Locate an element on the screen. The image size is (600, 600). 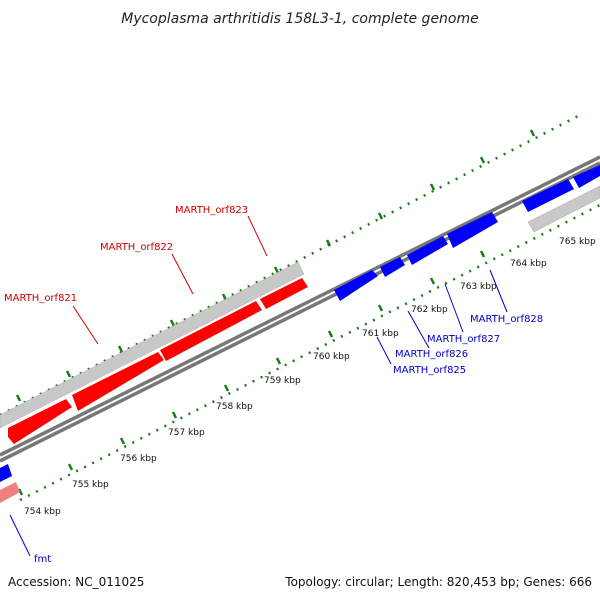
kbp-label: 756 kbp is located at coordinates (138, 459).